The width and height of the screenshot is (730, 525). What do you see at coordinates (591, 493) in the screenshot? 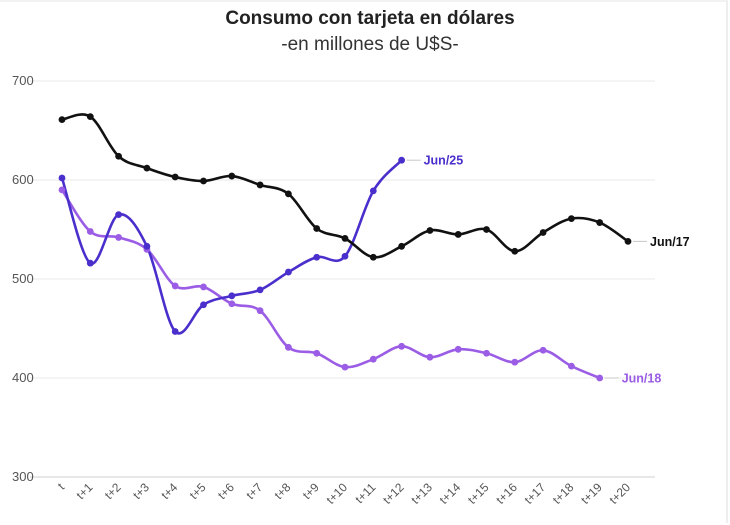
I see `x-tick-label: t+19` at bounding box center [591, 493].